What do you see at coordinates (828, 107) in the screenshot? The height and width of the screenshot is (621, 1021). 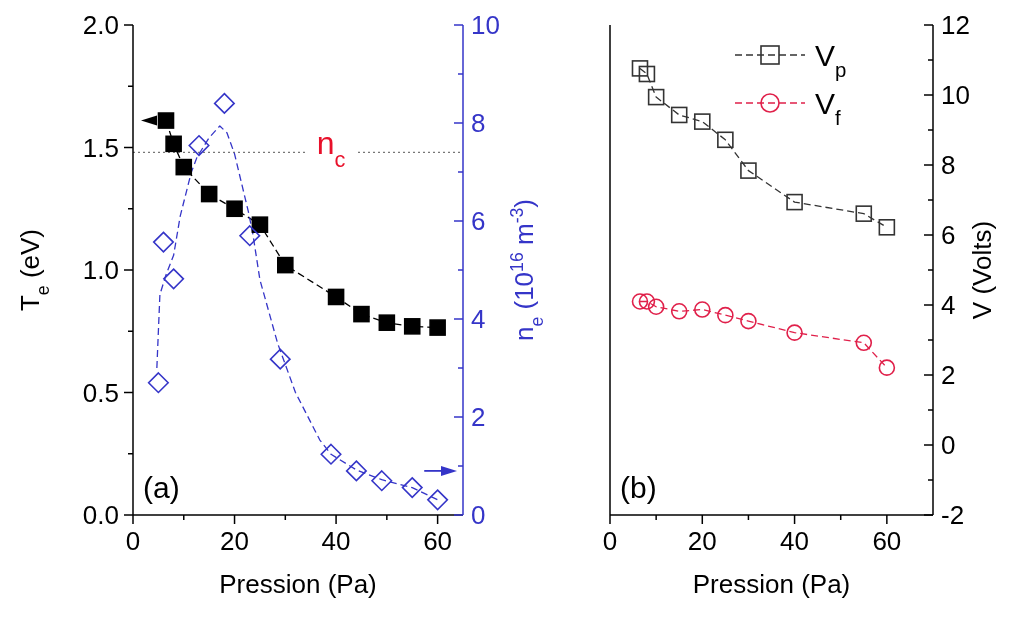 I see `legend-label: V$_{f}$` at bounding box center [828, 107].